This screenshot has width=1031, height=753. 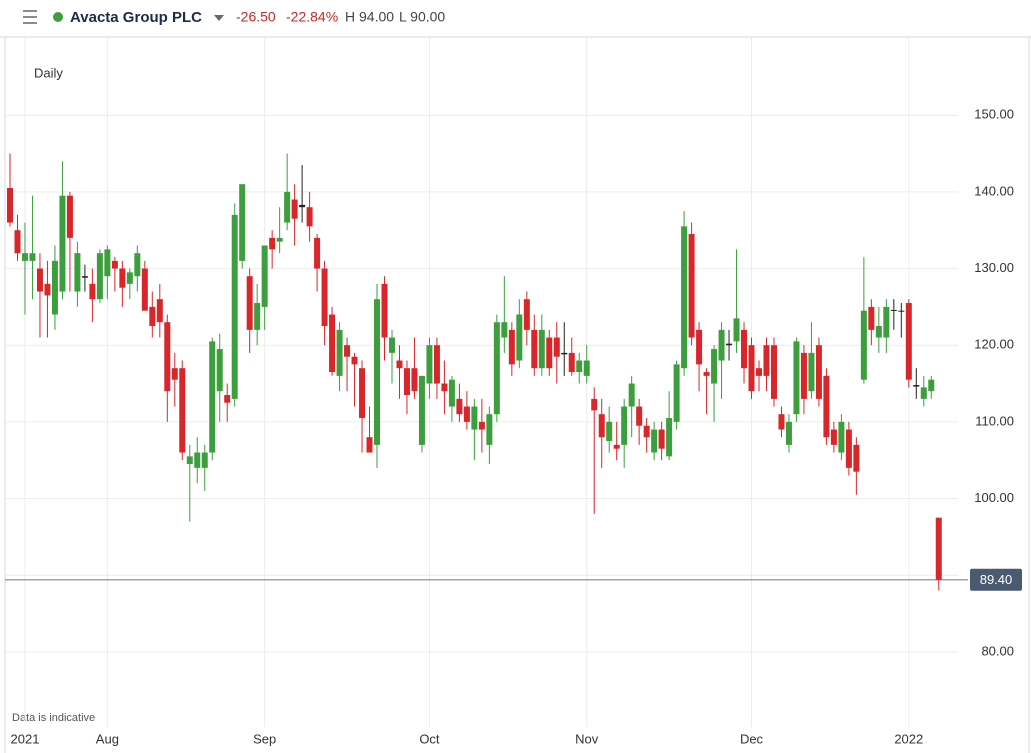 I want to click on interval-label: Daily, so click(x=48, y=72).